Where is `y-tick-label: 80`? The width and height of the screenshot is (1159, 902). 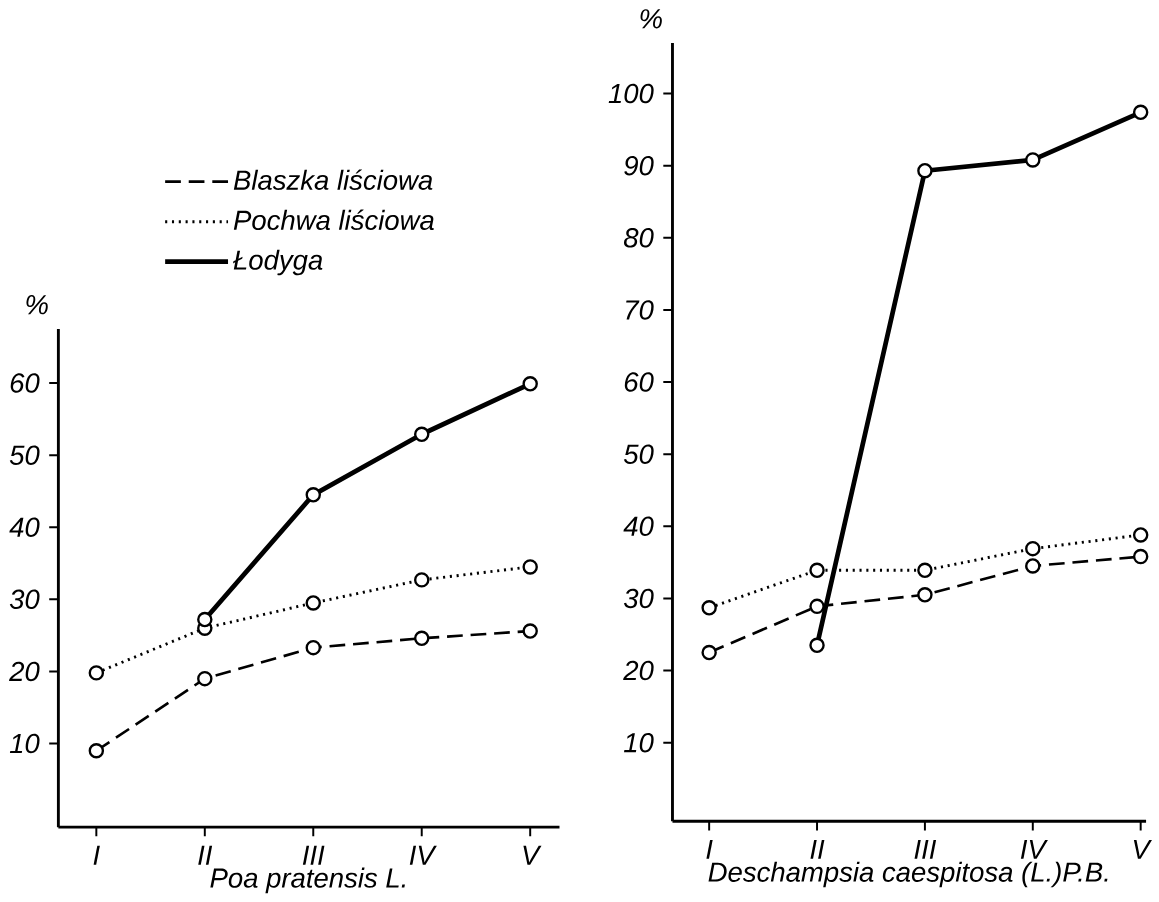 y-tick-label: 80 is located at coordinates (638, 237).